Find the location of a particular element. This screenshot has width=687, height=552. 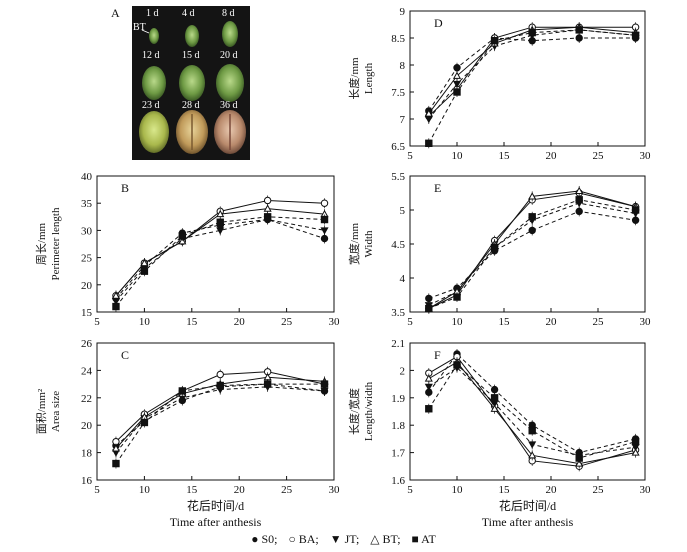

y-tick-label: 7.5 is located at coordinates (398, 93).